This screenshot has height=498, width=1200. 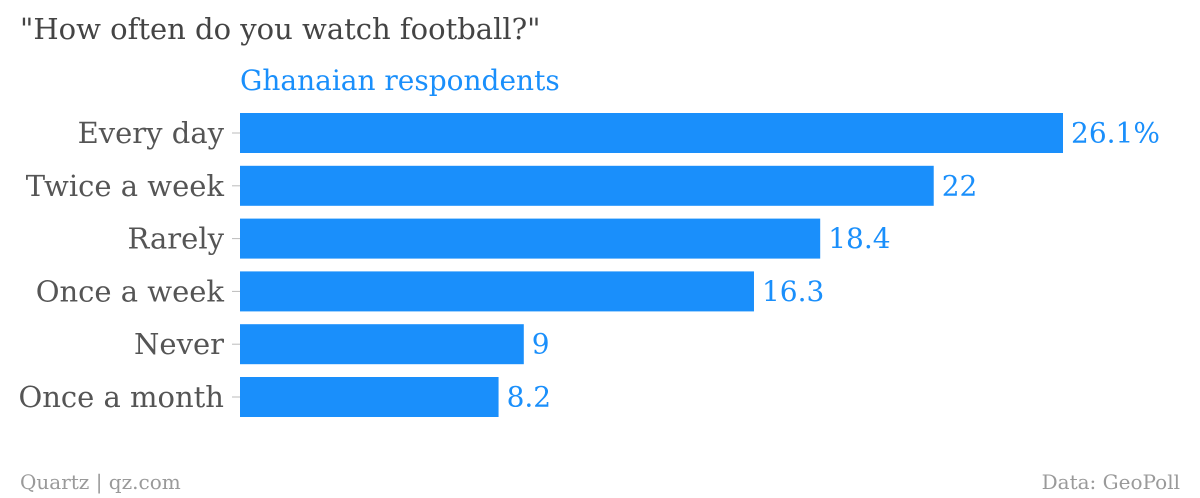 What do you see at coordinates (125, 186) in the screenshot?
I see `category-label: Twice a week` at bounding box center [125, 186].